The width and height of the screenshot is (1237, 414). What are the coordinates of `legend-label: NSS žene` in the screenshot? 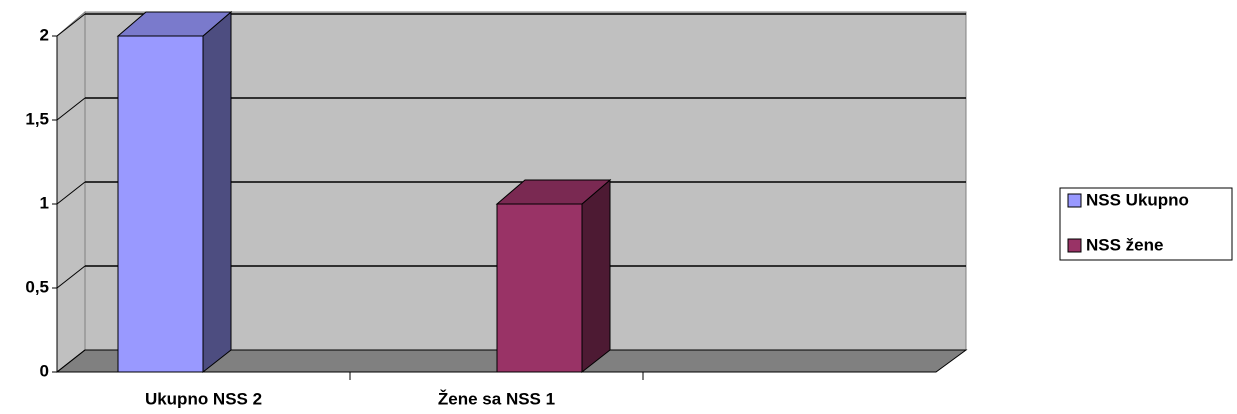 It's located at (1124, 244).